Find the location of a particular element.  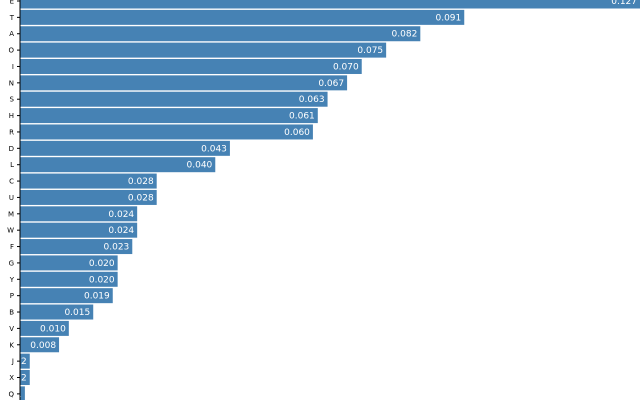

y-tick-label: J is located at coordinates (12, 362).